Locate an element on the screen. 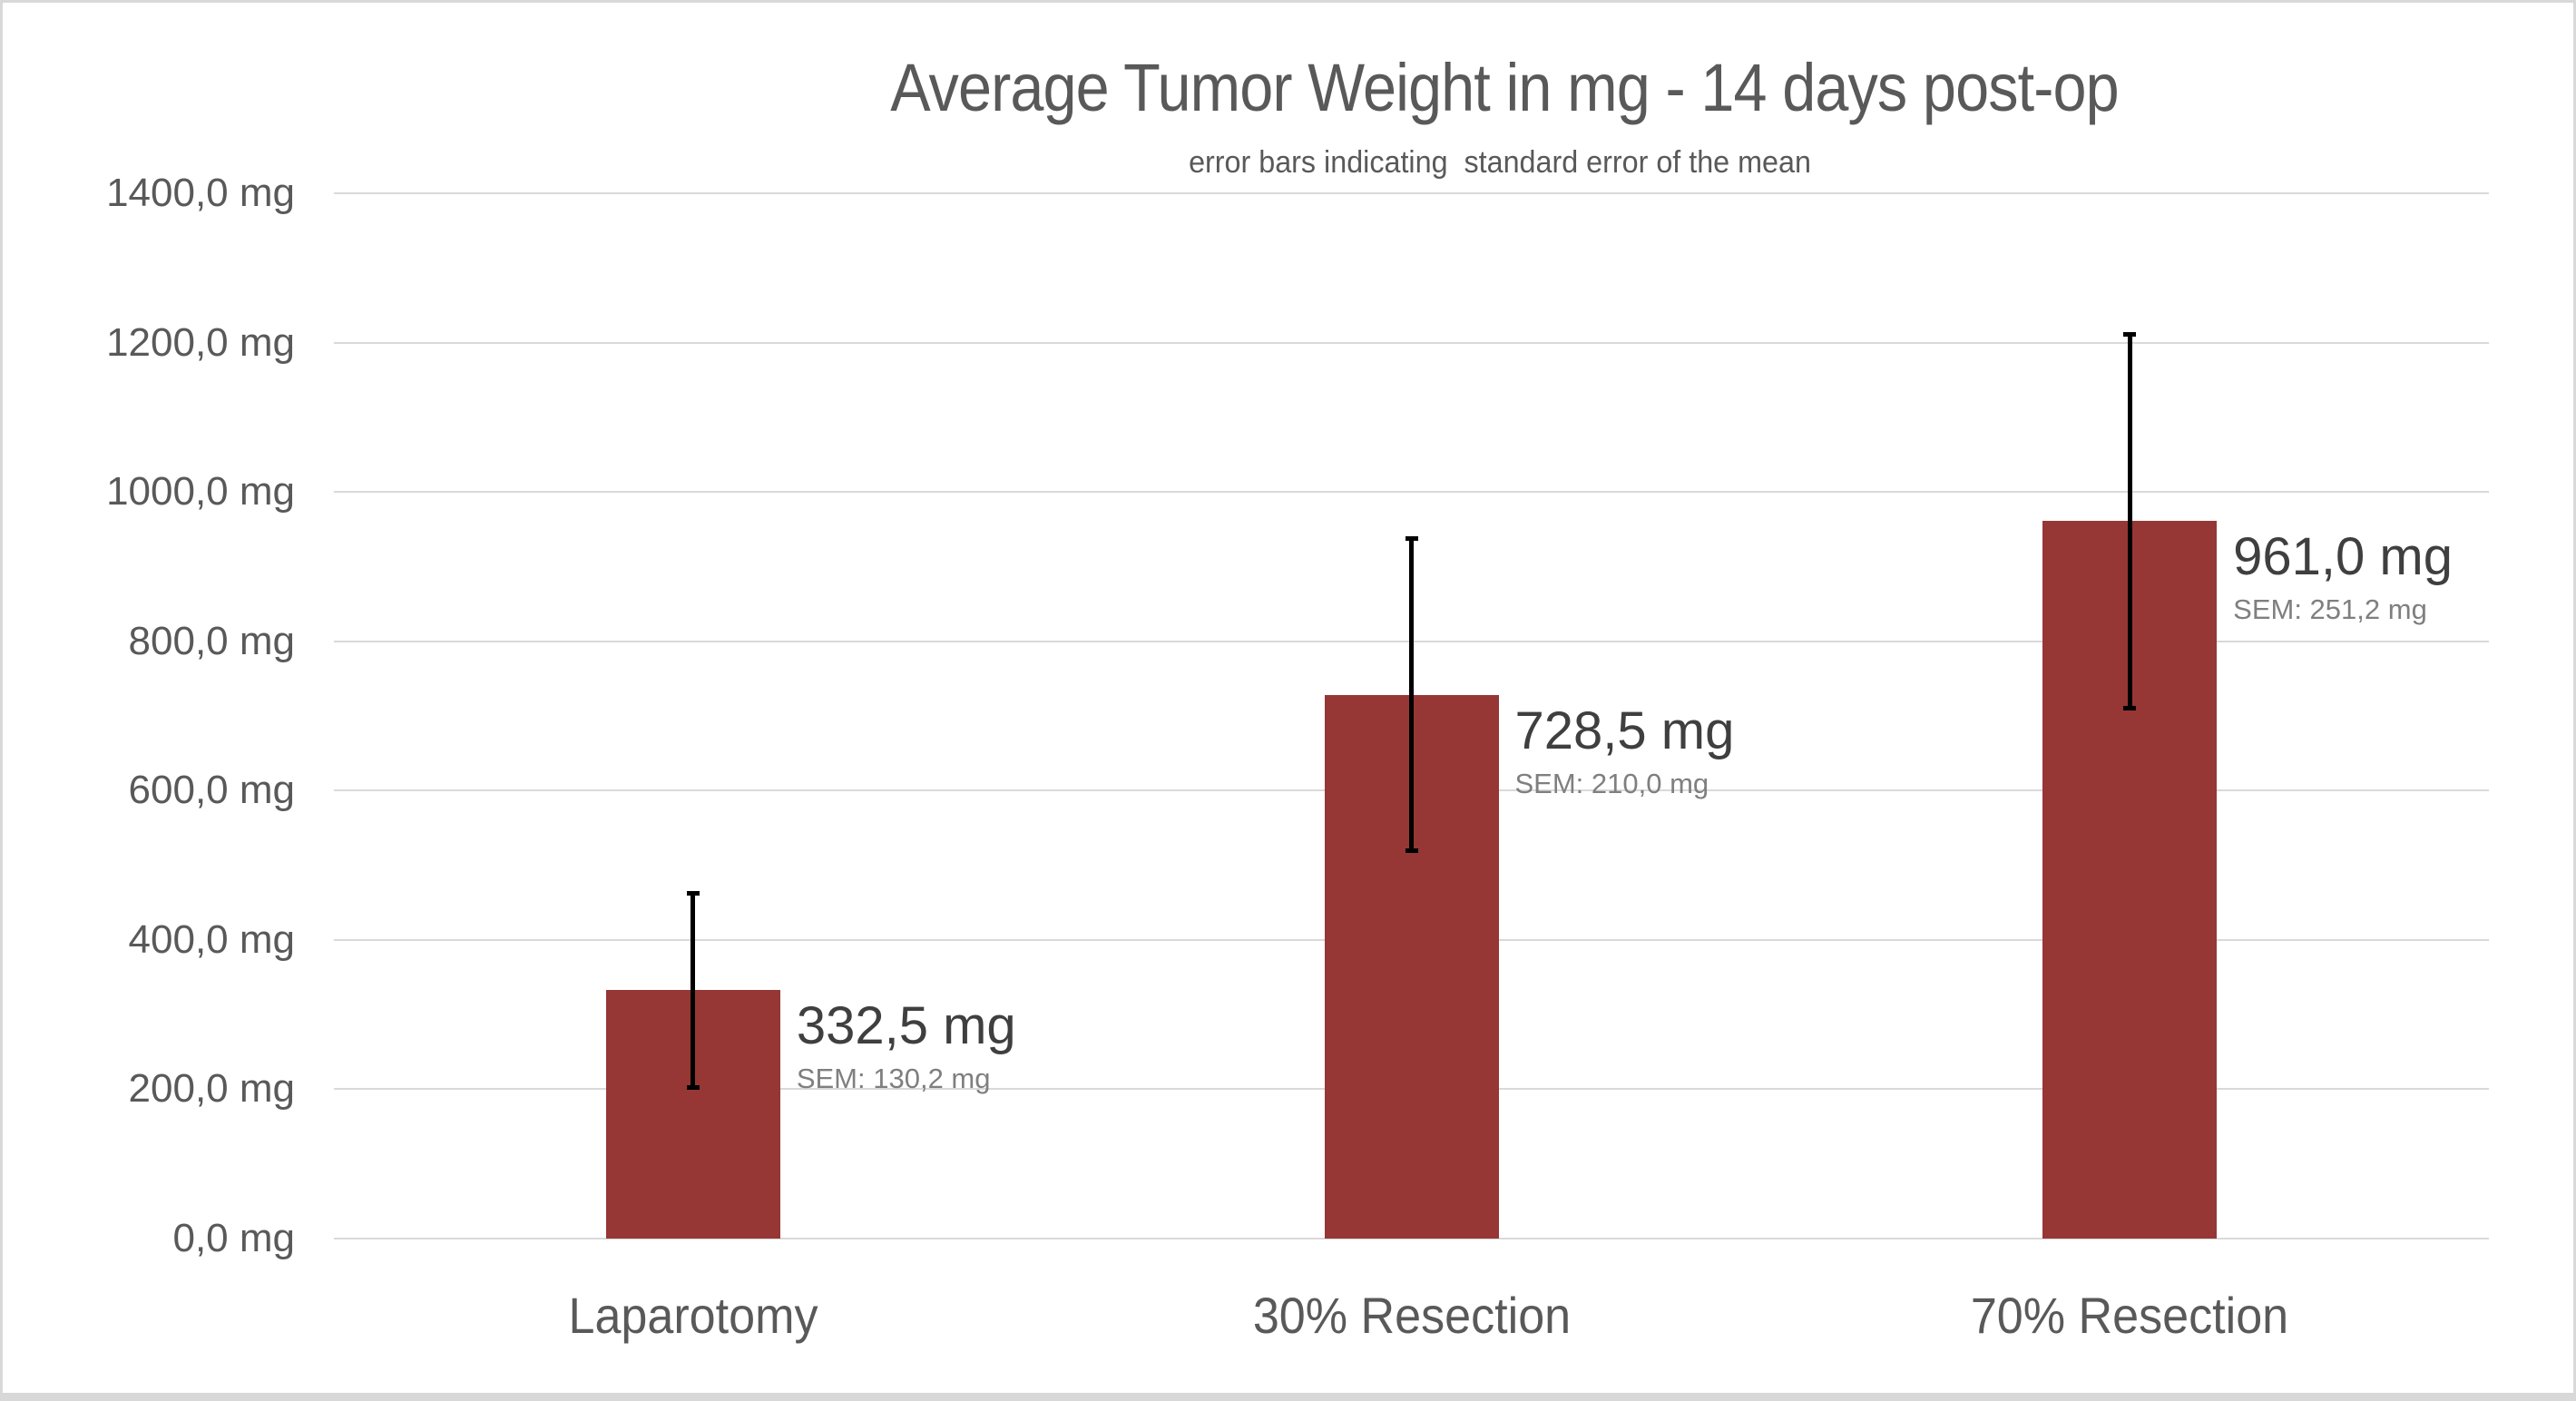  bar-label-block: 728,5 mg SEM: 210,0 mg is located at coordinates (1624, 750).